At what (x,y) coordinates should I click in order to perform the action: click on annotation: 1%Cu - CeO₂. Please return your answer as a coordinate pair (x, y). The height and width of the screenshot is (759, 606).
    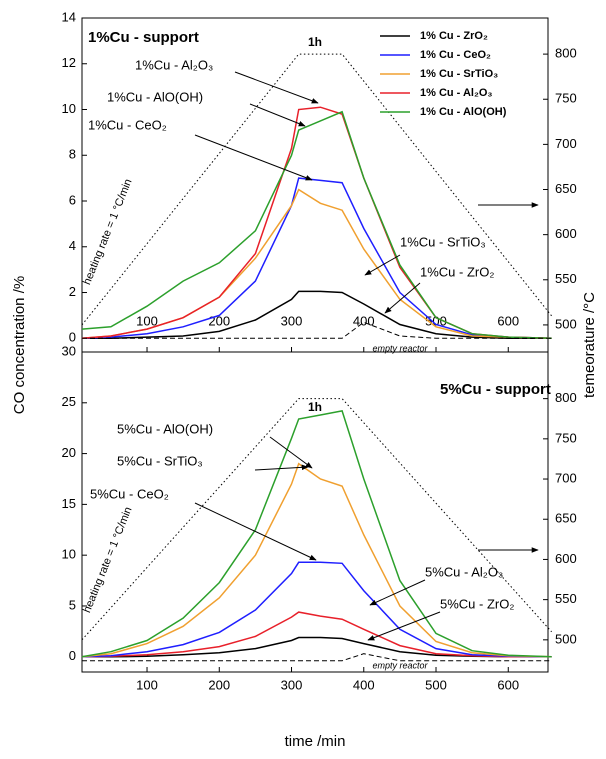
    Looking at the image, I should click on (127, 124).